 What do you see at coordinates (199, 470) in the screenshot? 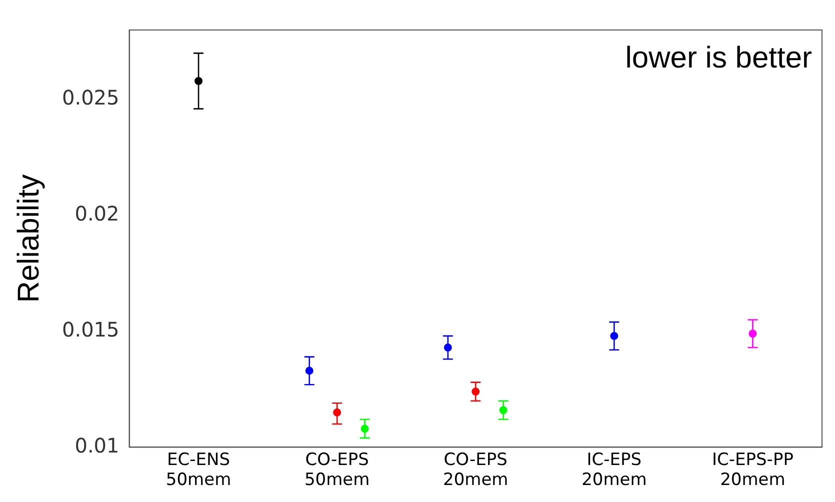
I see `x-tick-label: EC-ENS 50mem` at bounding box center [199, 470].